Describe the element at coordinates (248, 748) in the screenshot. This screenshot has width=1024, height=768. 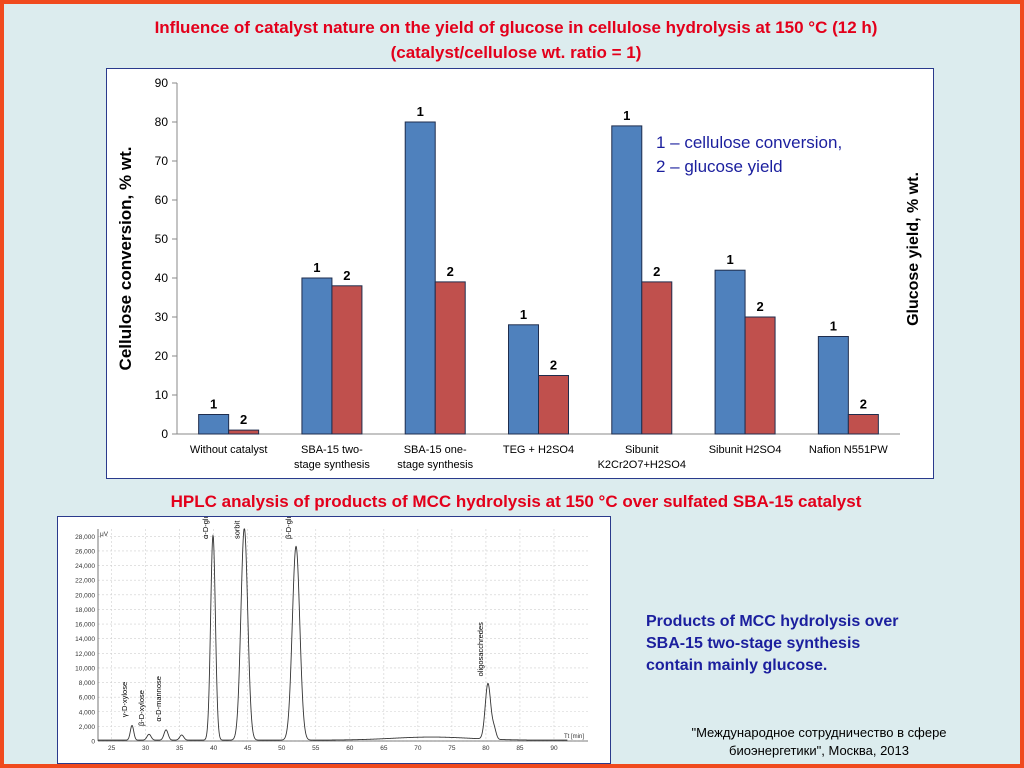
I see `x-tick-label: 45` at that location.